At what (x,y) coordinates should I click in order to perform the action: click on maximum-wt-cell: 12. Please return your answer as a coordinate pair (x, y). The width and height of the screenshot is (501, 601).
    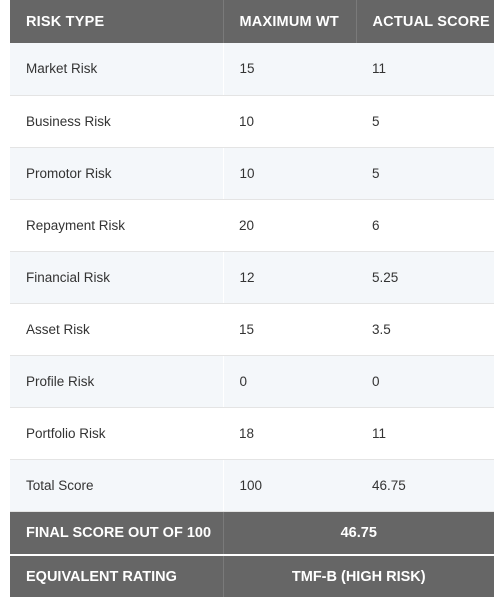
    Looking at the image, I should click on (289, 277).